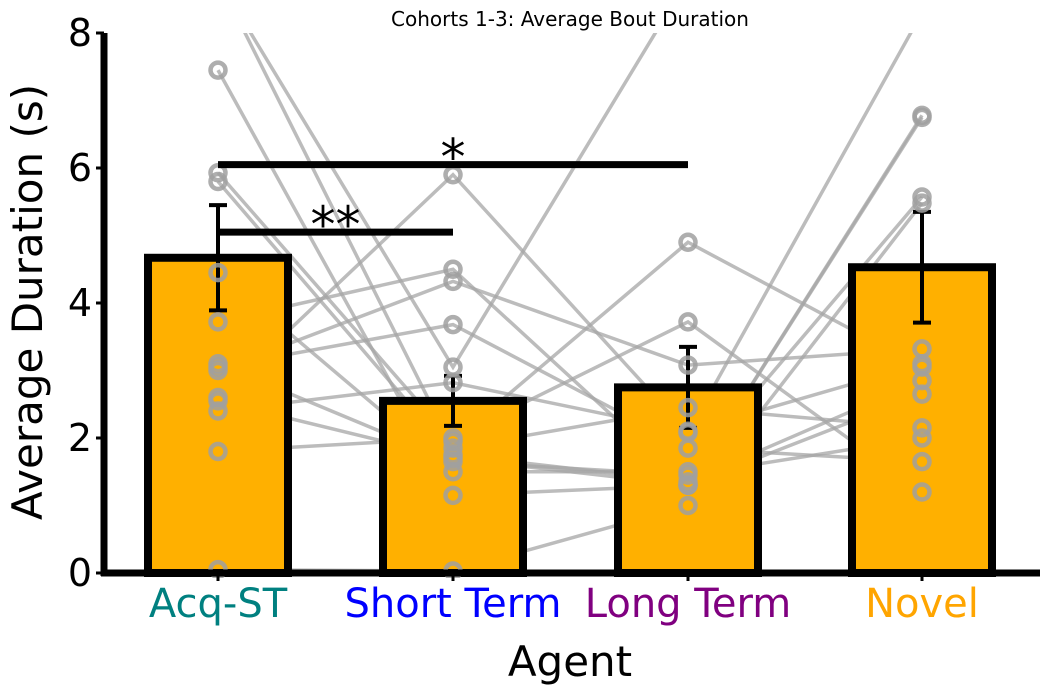 This screenshot has height=693, width=1045. I want to click on significance-annotations: ***, so click(453, 191).